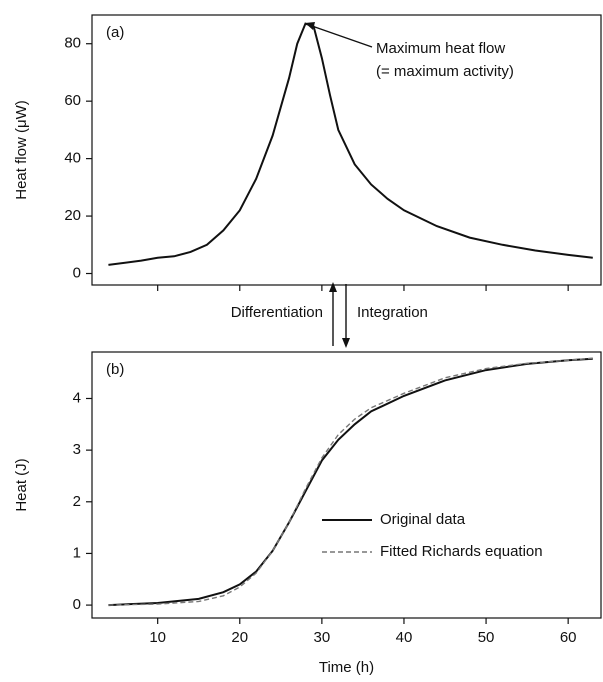 This screenshot has height=682, width=603. I want to click on annotation-arrow, so click(342, 36).